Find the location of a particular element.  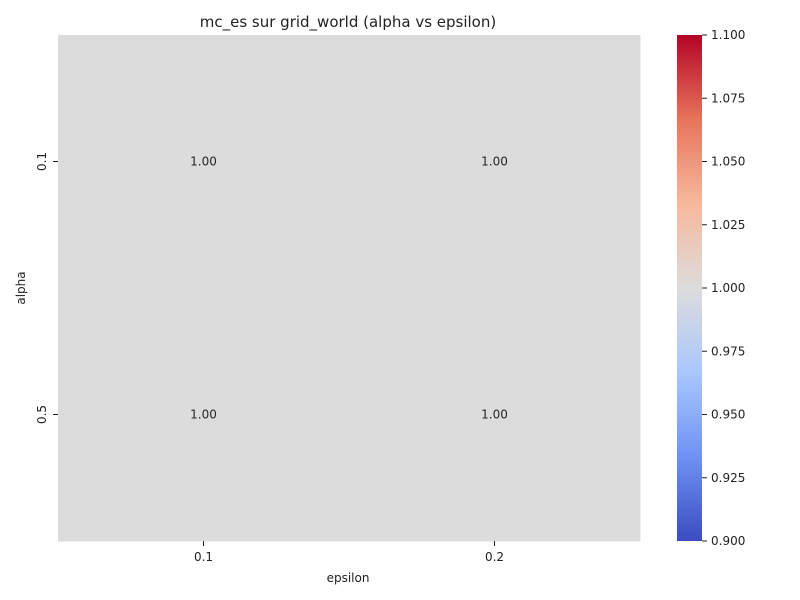

colorbar is located at coordinates (689, 288).